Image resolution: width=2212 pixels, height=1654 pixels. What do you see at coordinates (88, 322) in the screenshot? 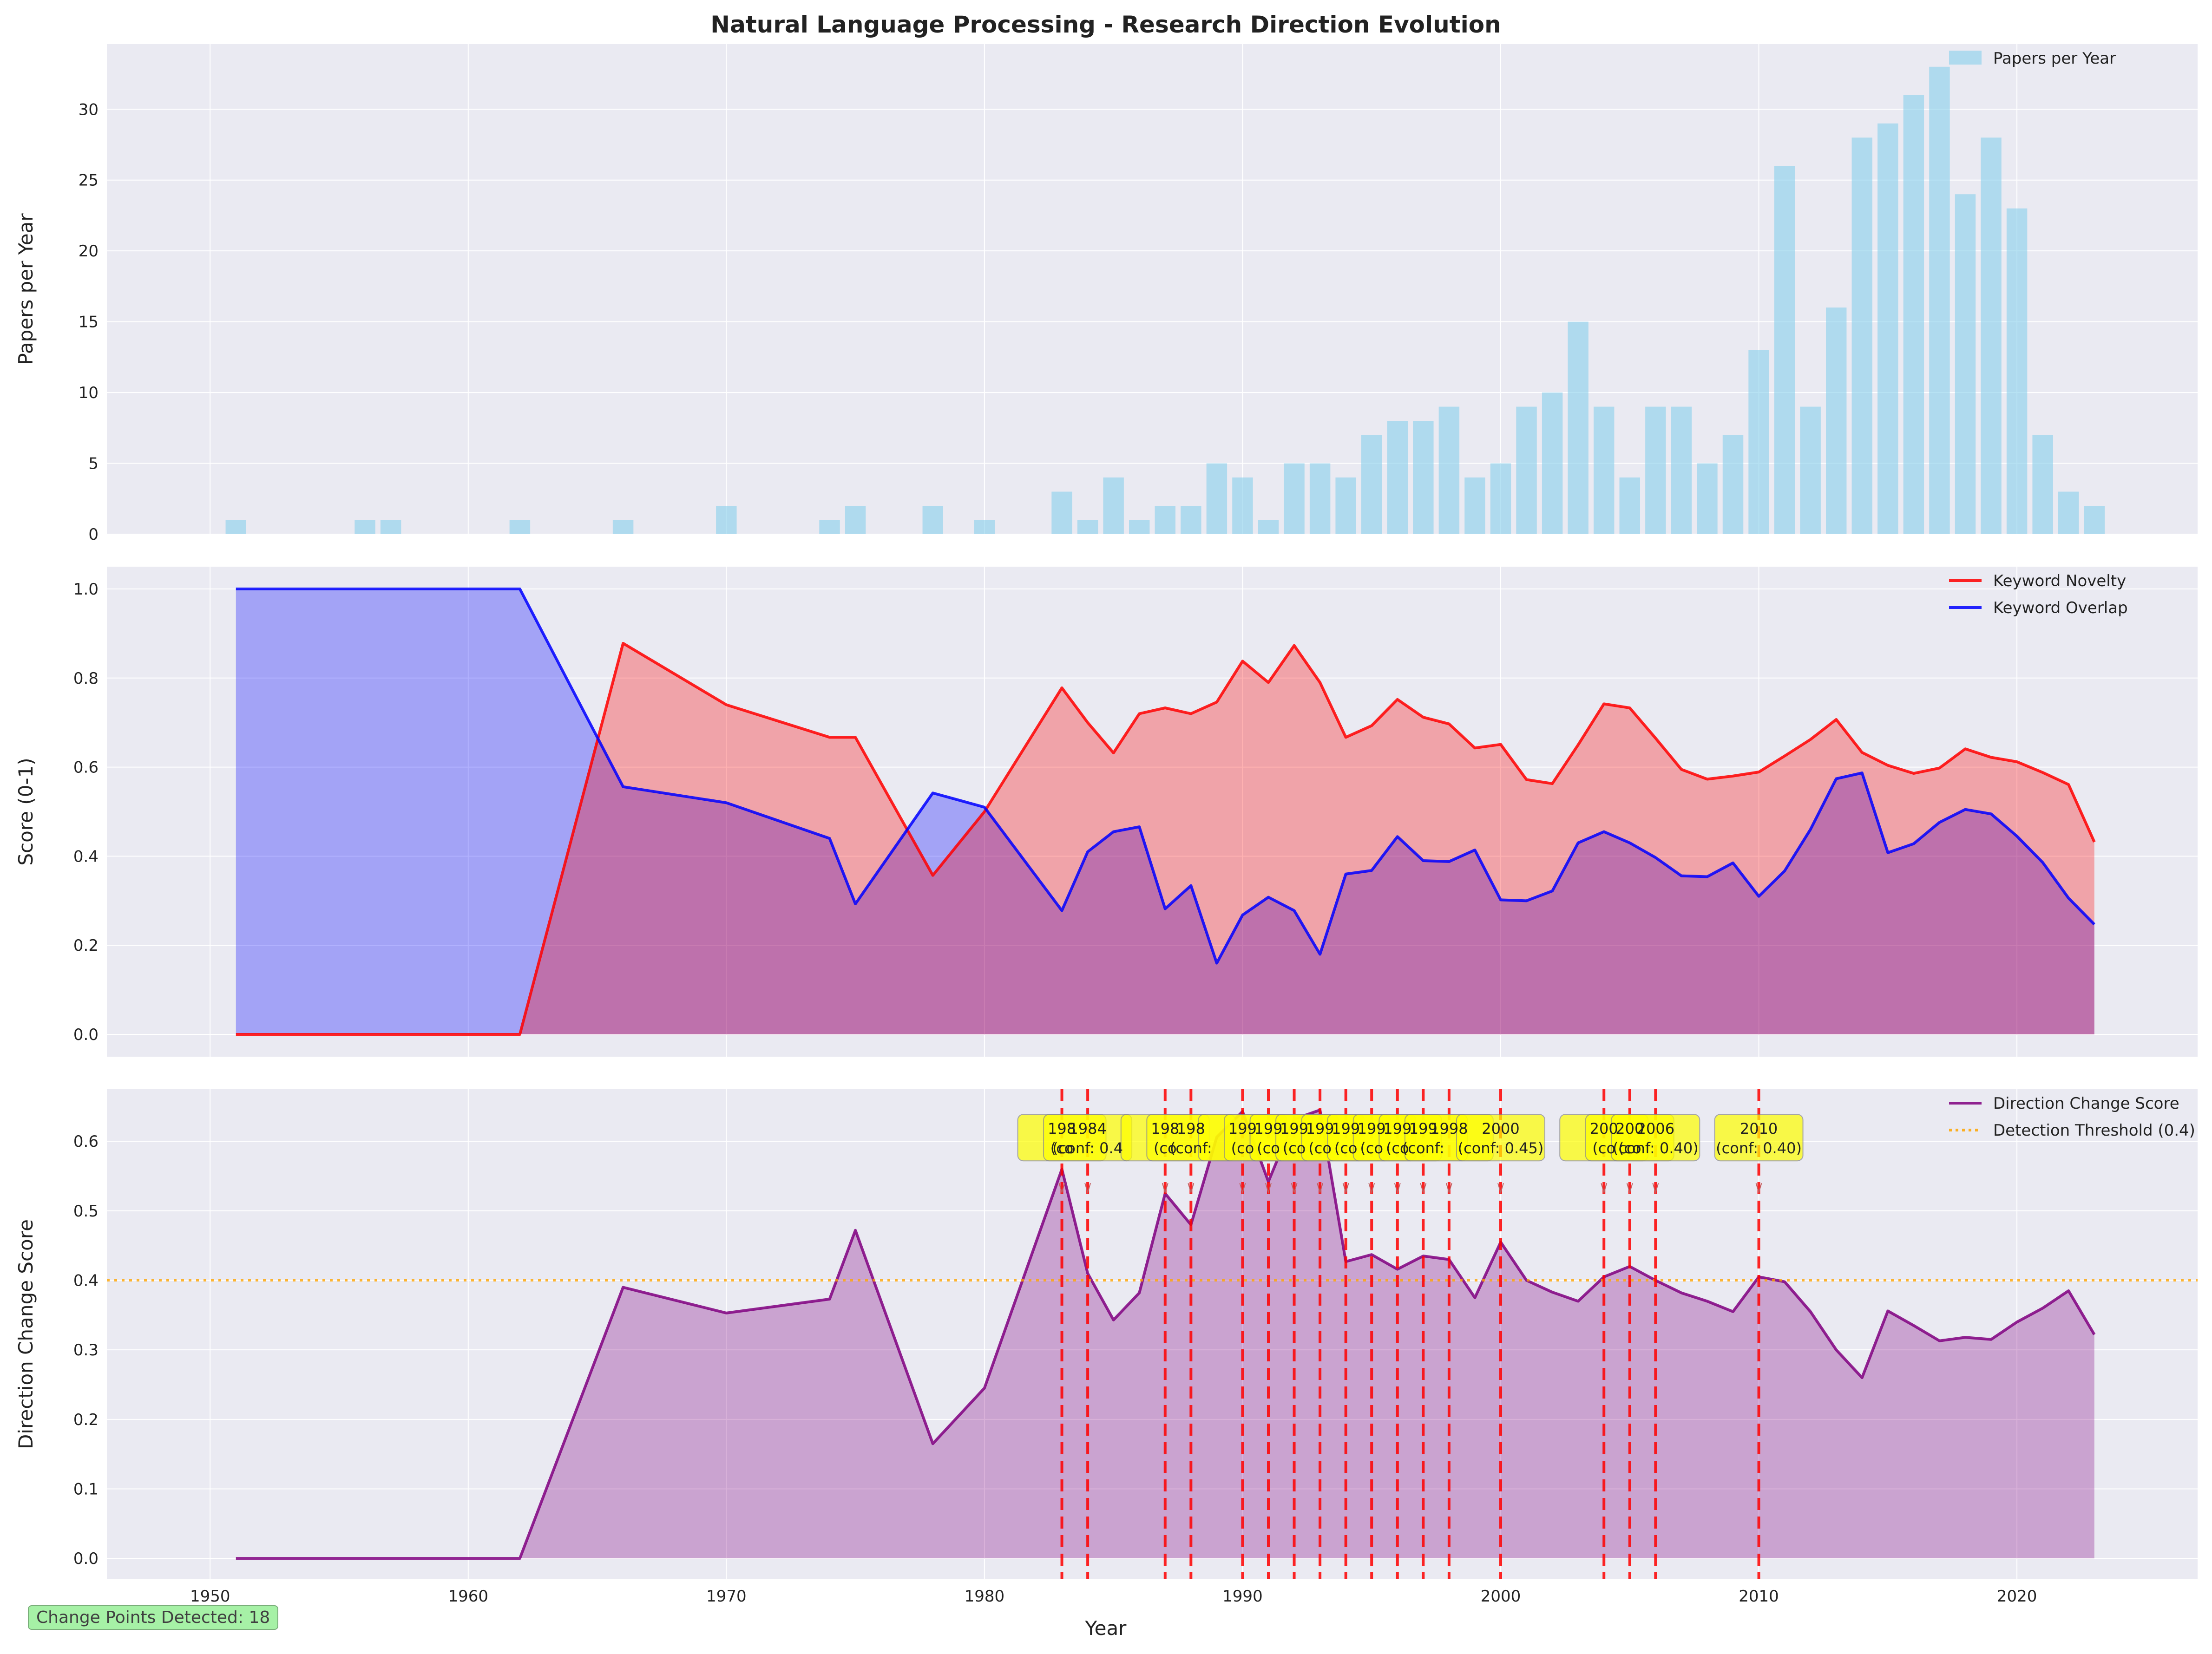
I see `y-tick-label: 15` at bounding box center [88, 322].